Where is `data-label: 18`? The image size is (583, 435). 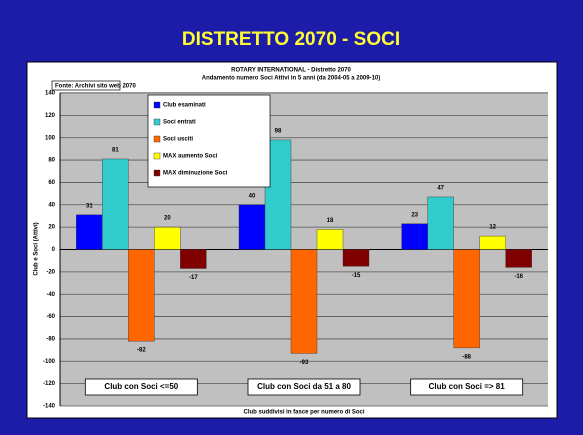 data-label: 18 is located at coordinates (330, 221).